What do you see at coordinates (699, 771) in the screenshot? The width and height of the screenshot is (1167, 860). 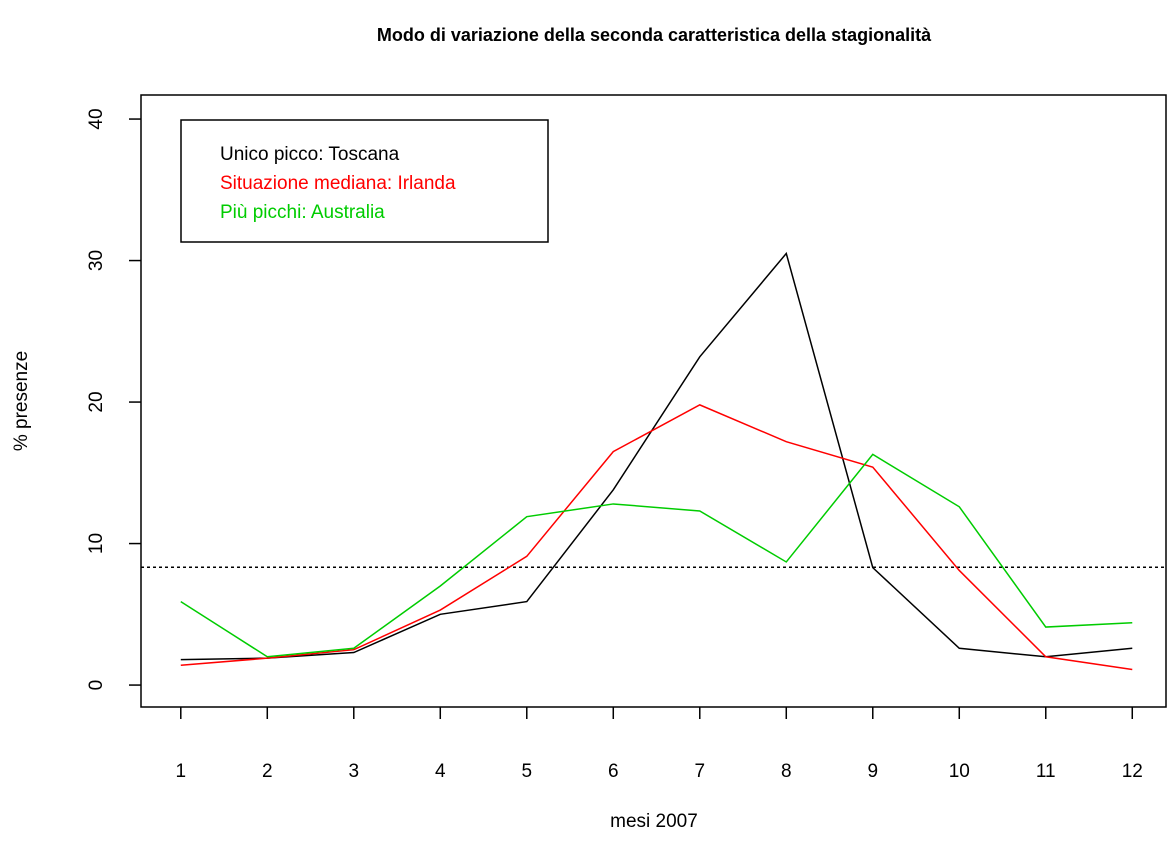 I see `x-tick-label: 7` at bounding box center [699, 771].